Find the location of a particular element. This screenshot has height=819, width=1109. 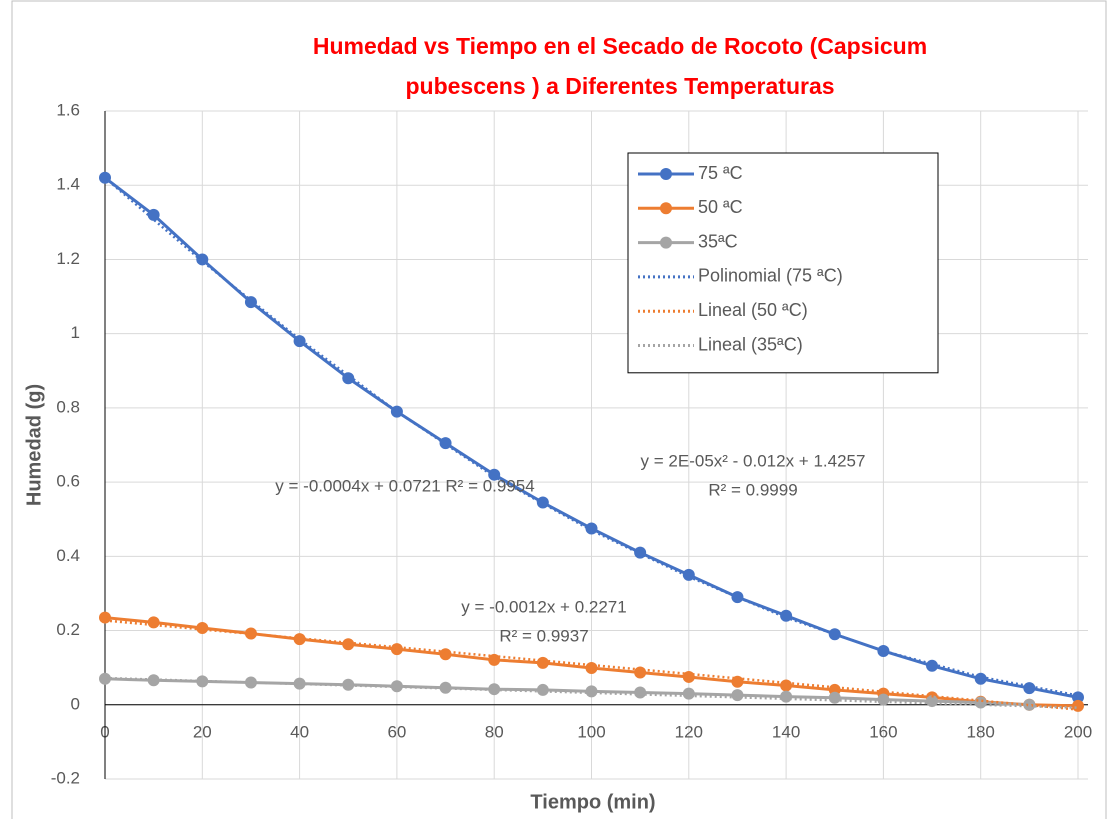

y-tick-label: 0.4 is located at coordinates (68, 555).